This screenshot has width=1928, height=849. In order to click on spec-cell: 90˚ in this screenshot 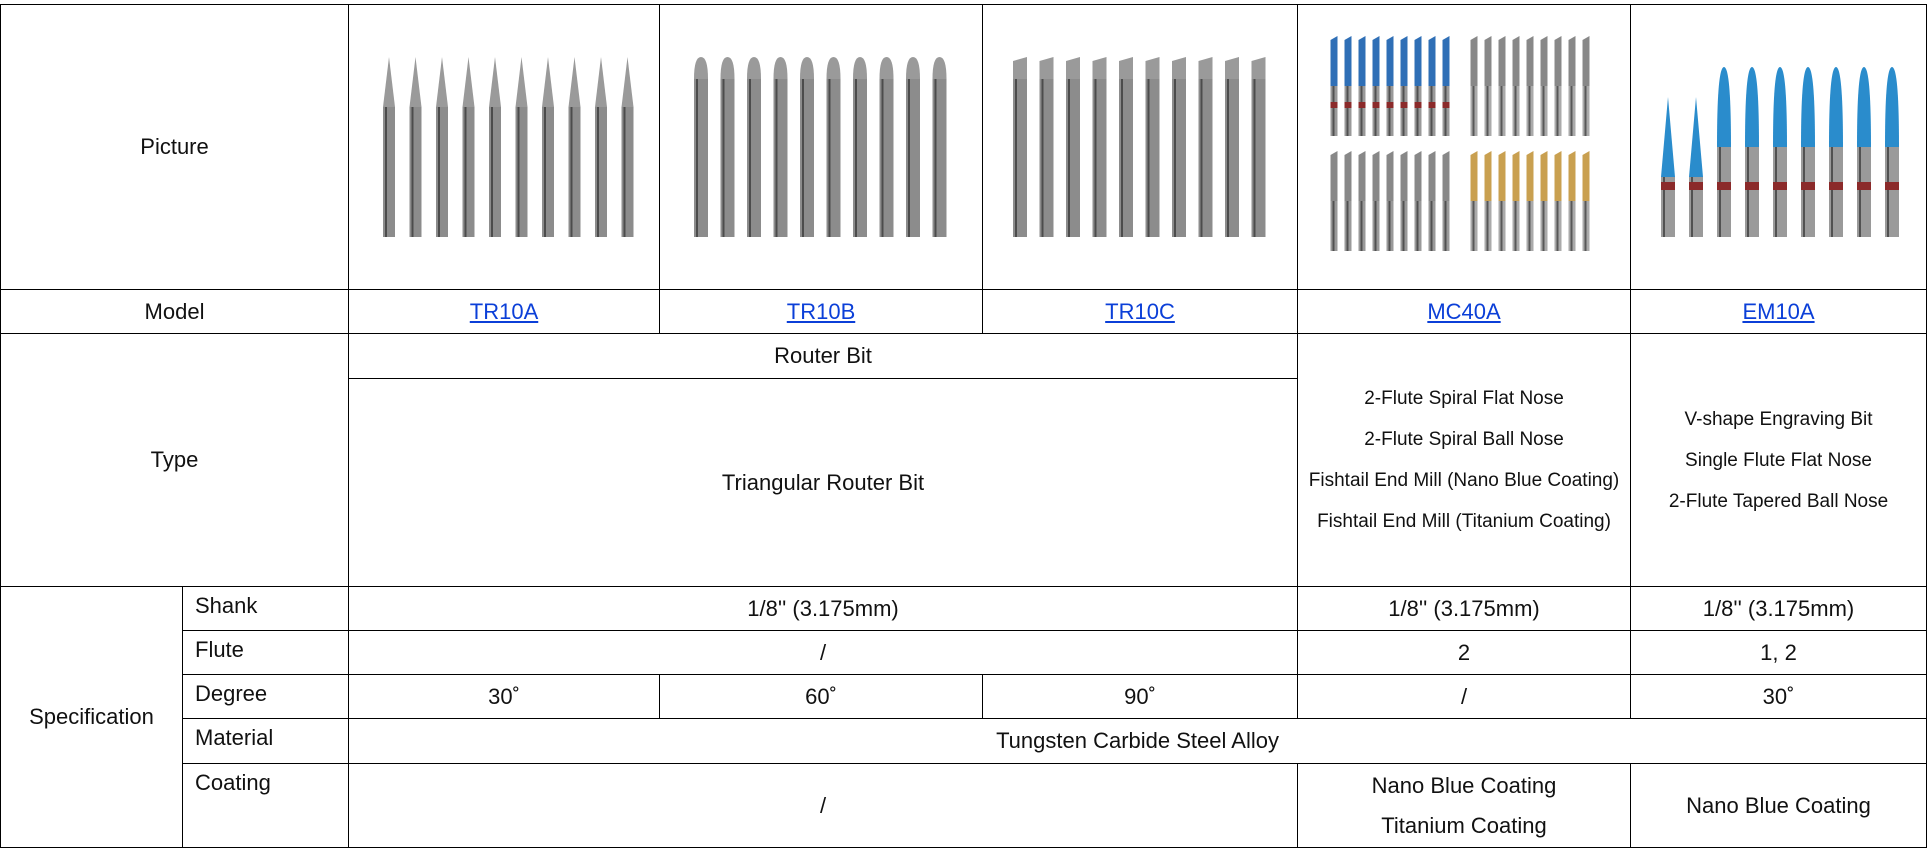, I will do `click(1140, 696)`.